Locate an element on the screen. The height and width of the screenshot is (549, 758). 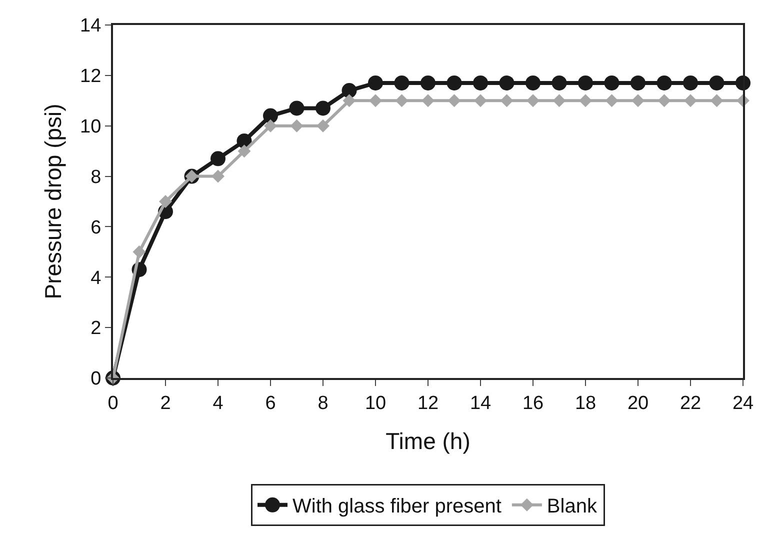
x-tick-label: 2 is located at coordinates (165, 403).